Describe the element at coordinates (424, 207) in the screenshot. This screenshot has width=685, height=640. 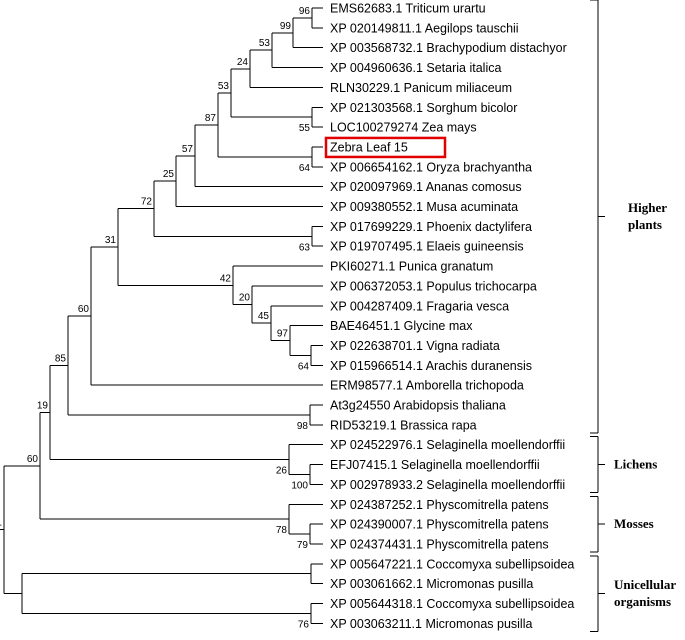
I see `leaf-label: XP 009380552.1 Musa acuminata` at that location.